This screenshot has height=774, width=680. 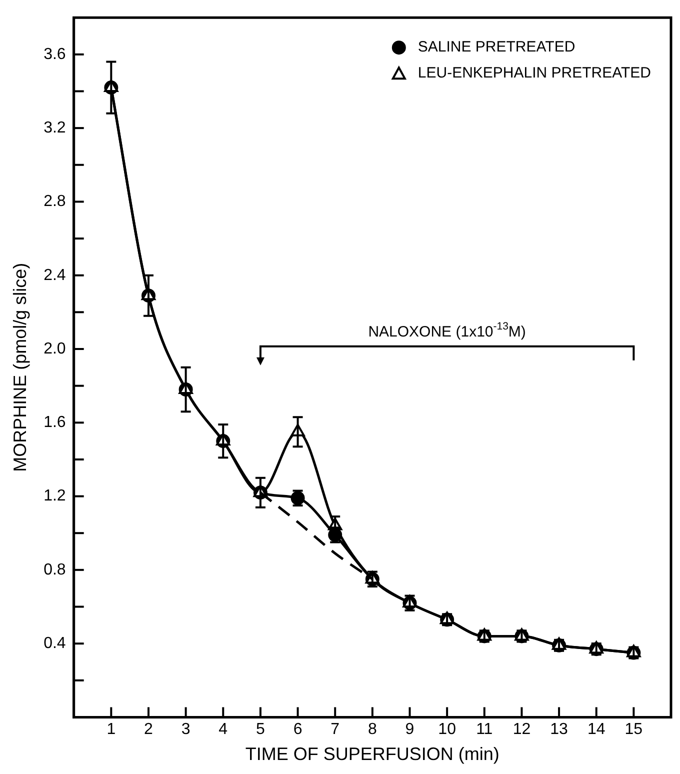 I want to click on x-tick-label: 9, so click(x=409, y=729).